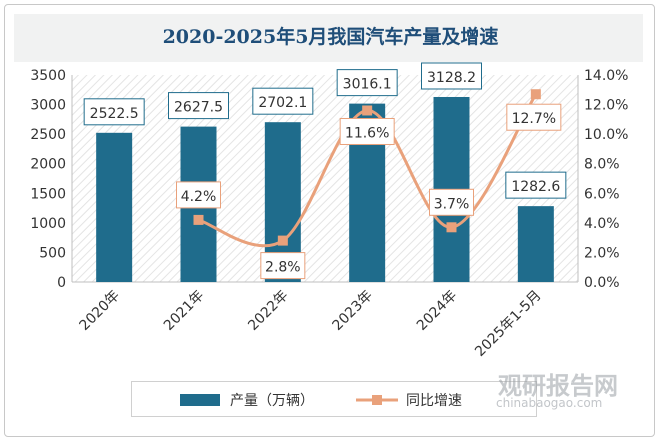 The width and height of the screenshot is (661, 443). I want to click on bar-data-label: 3016.1, so click(367, 85).